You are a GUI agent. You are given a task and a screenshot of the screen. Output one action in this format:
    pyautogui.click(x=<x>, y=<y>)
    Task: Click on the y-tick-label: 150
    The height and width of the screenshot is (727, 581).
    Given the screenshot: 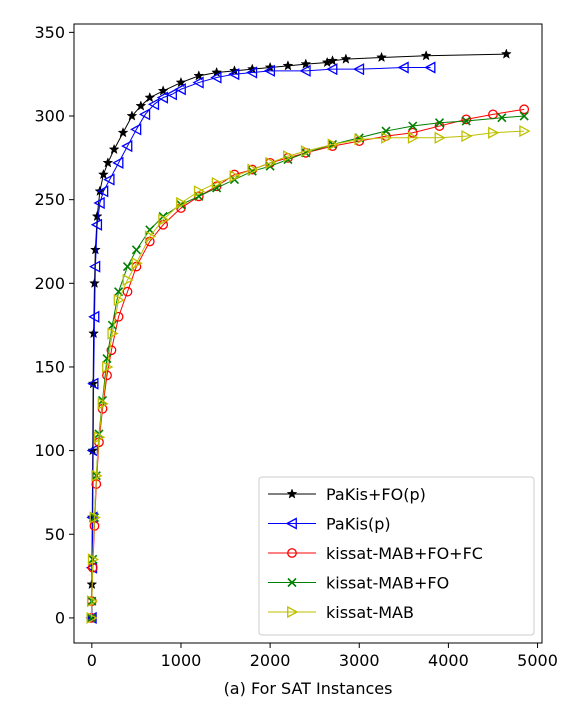 What is the action you would take?
    pyautogui.click(x=49, y=366)
    